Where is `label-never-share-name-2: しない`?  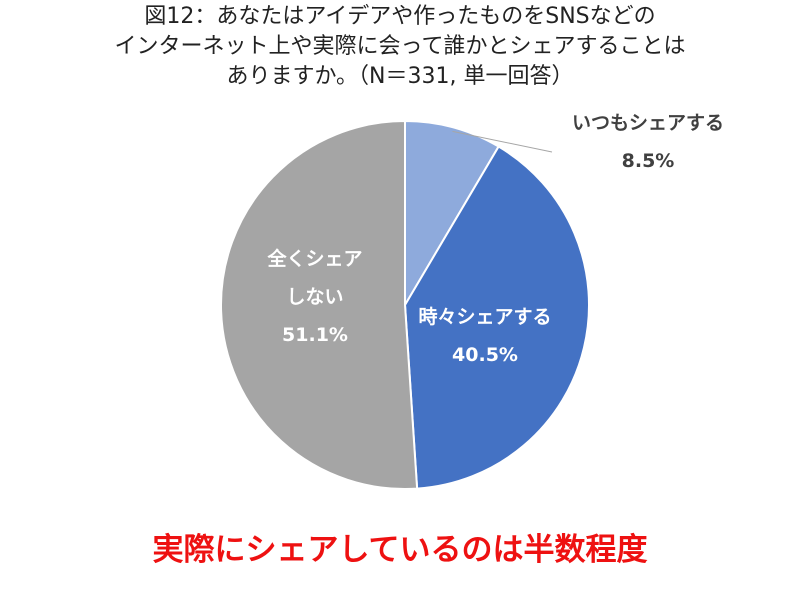 label-never-share-name-2: しない is located at coordinates (315, 297).